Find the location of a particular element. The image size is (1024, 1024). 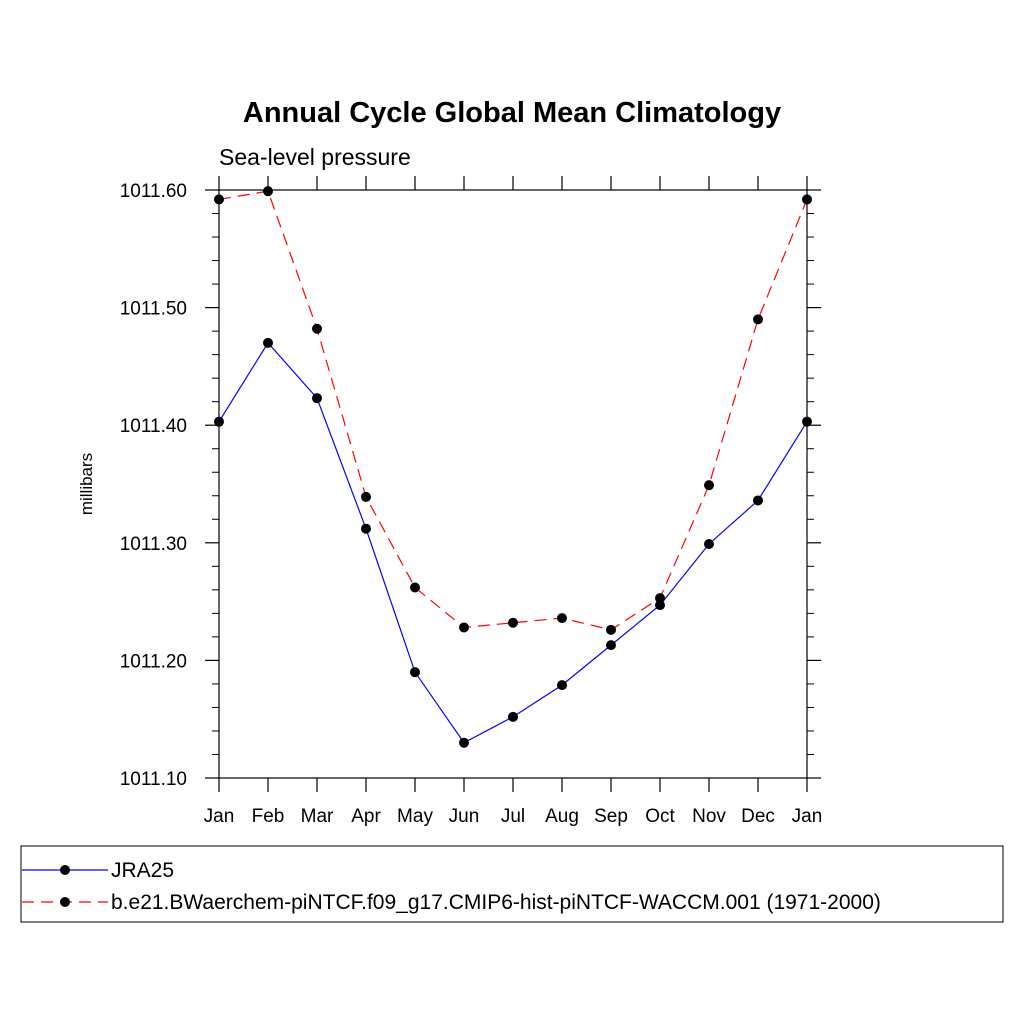

x-tick-label: Dec is located at coordinates (758, 816).